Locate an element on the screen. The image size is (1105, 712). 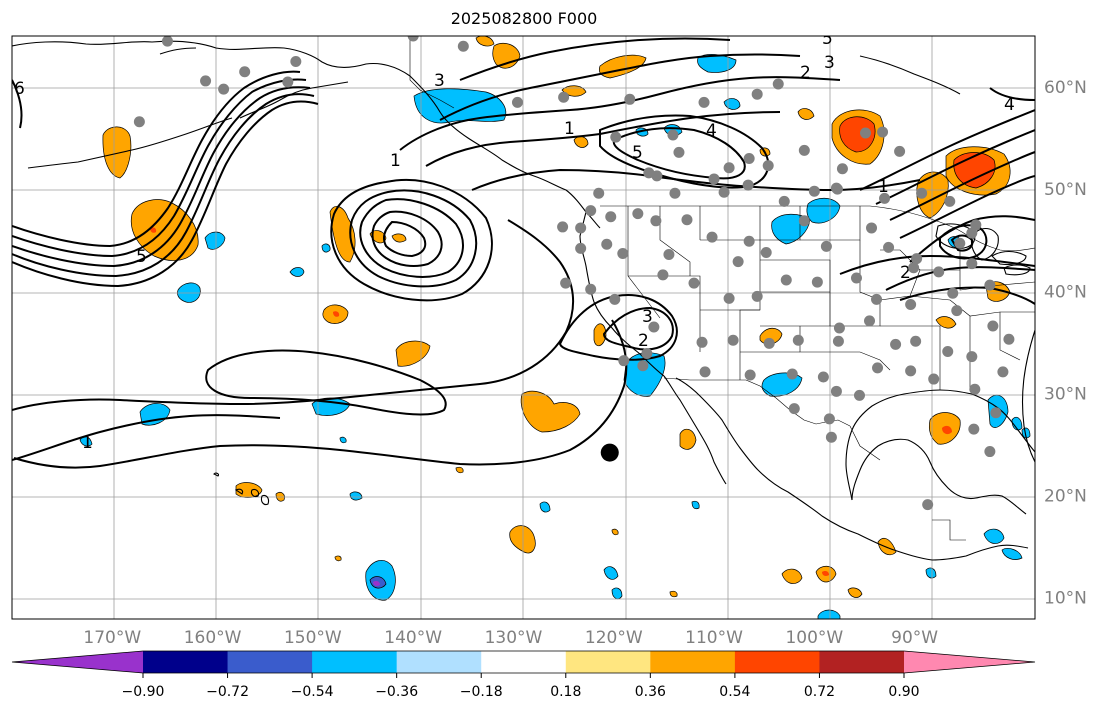
contour-label: 5 is located at coordinates (637, 153).